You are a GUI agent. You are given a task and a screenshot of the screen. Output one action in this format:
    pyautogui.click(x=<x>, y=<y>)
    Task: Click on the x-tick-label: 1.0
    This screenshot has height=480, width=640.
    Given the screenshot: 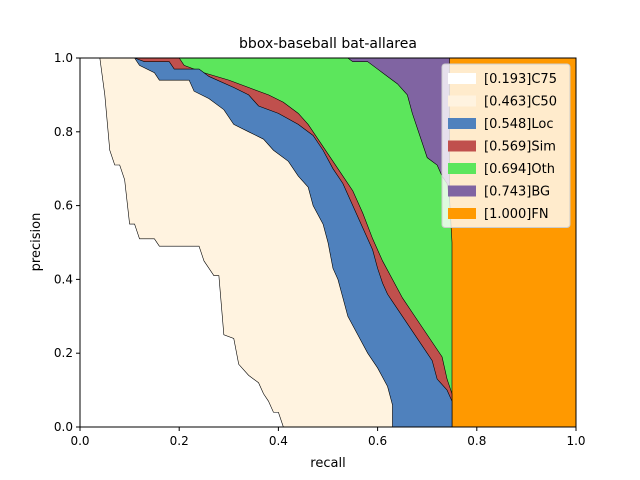 What is the action you would take?
    pyautogui.click(x=575, y=441)
    